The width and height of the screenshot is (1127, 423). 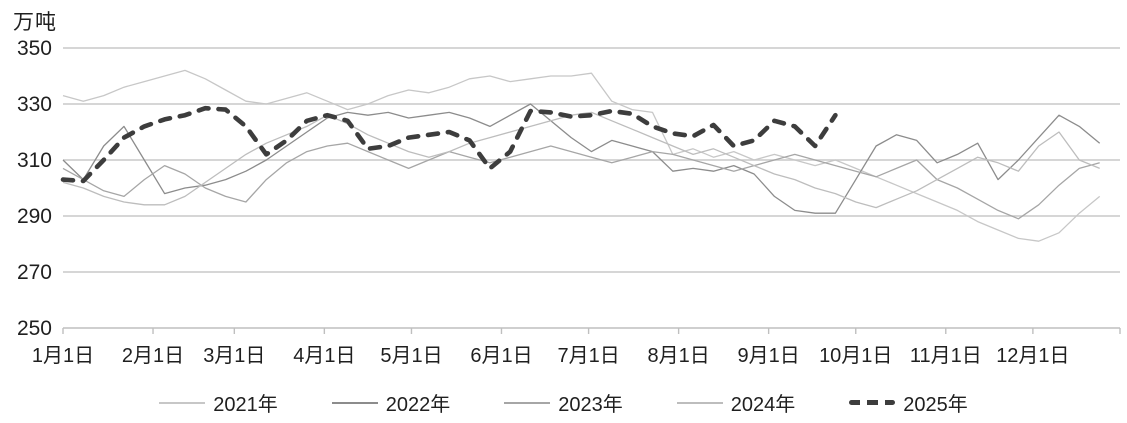 What do you see at coordinates (63, 356) in the screenshot?
I see `x-tick-label: 1月1日` at bounding box center [63, 356].